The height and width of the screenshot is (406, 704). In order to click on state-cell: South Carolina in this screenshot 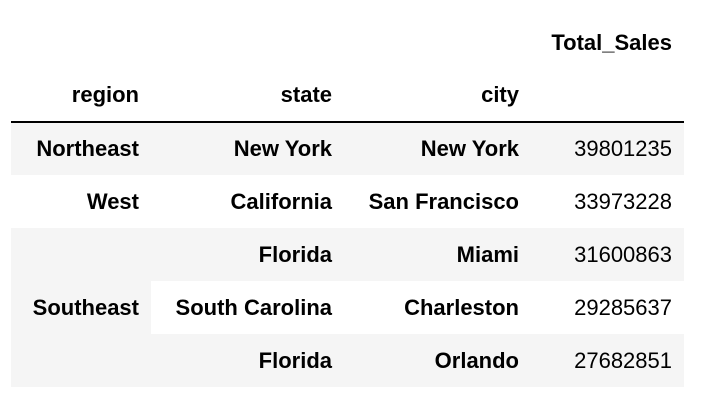, I will do `click(247, 307)`.